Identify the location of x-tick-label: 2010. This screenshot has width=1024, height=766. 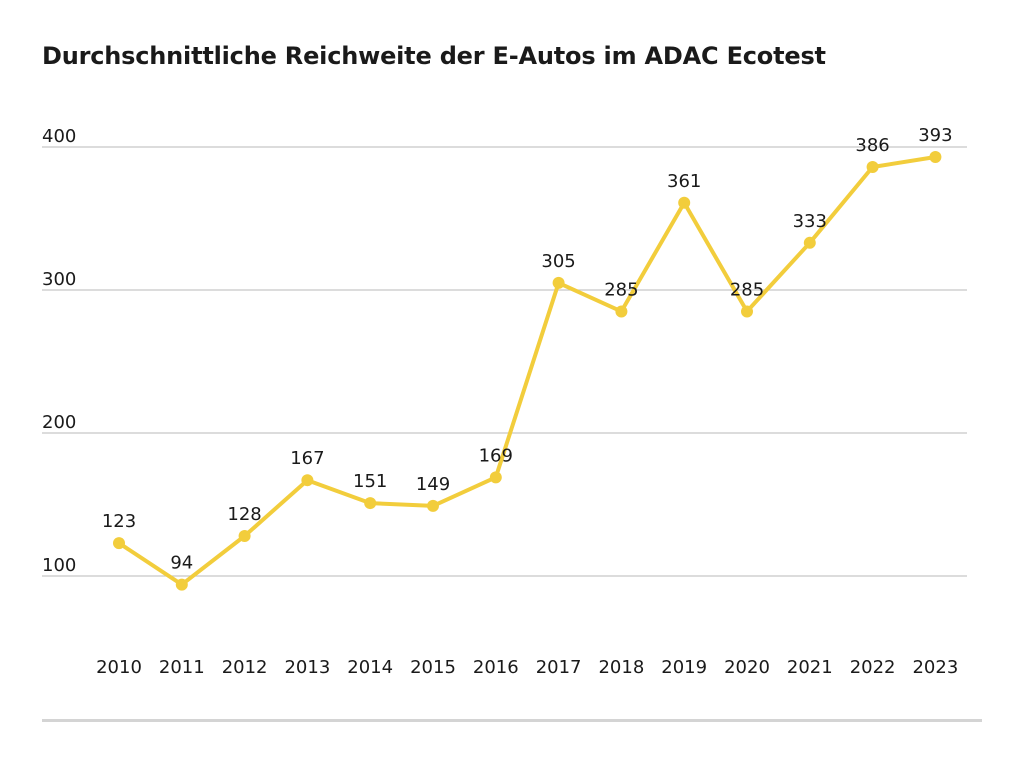
(119, 667).